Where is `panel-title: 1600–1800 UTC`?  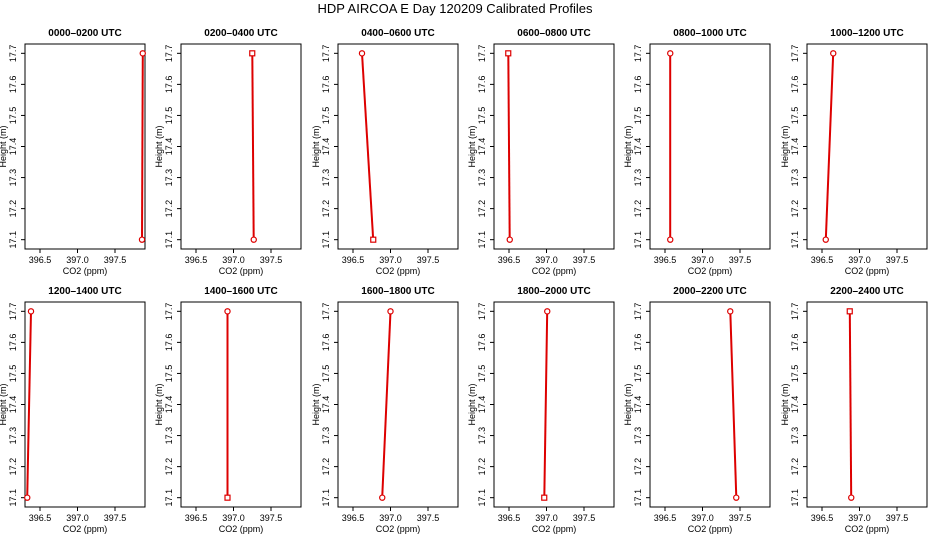
panel-title: 1600–1800 UTC is located at coordinates (397, 291).